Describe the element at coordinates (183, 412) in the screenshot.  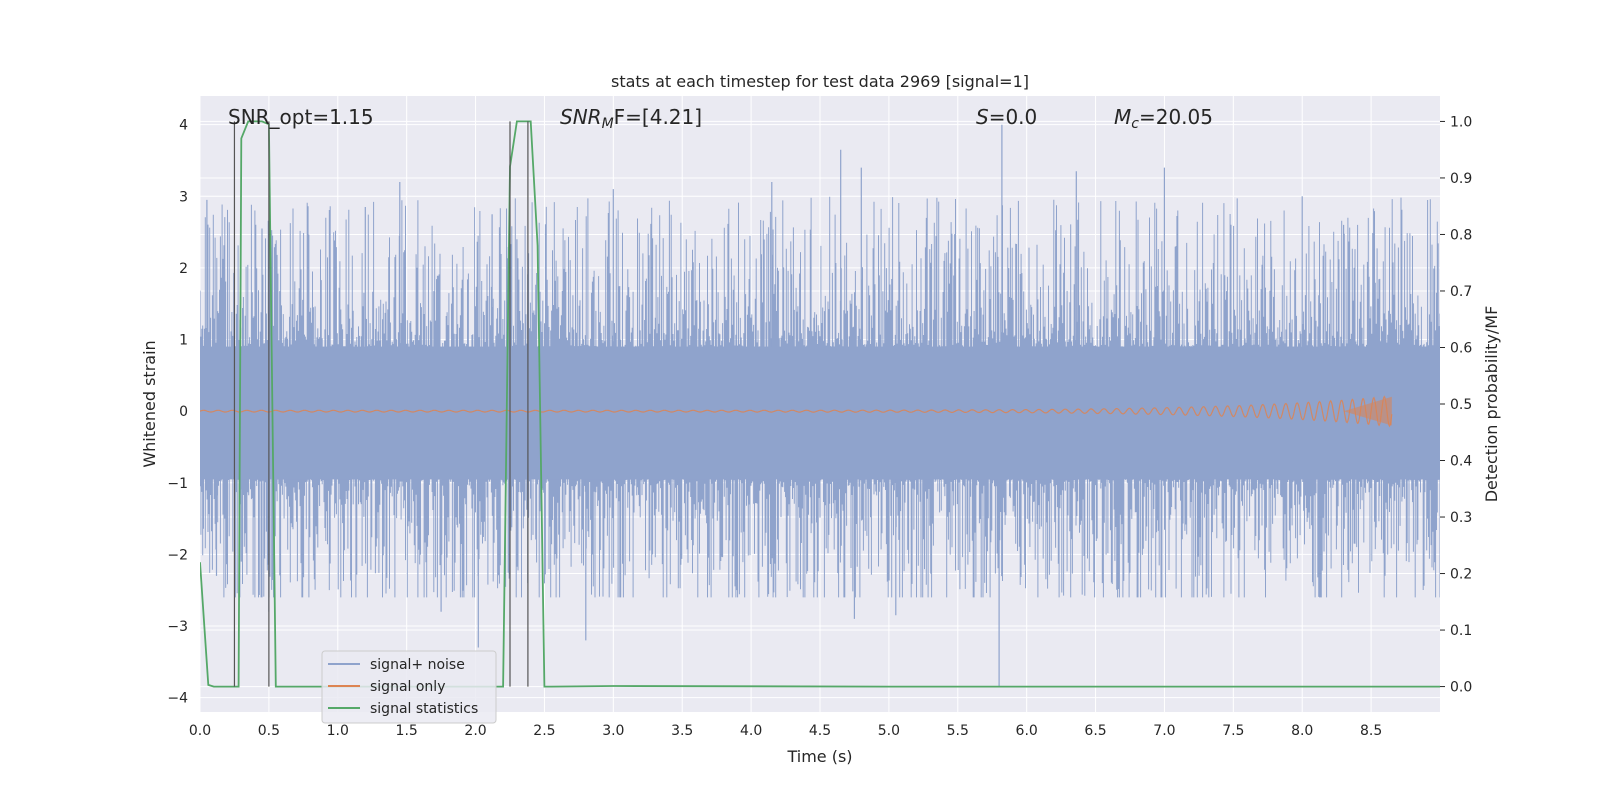
I see `y-tick-label: 0` at that location.